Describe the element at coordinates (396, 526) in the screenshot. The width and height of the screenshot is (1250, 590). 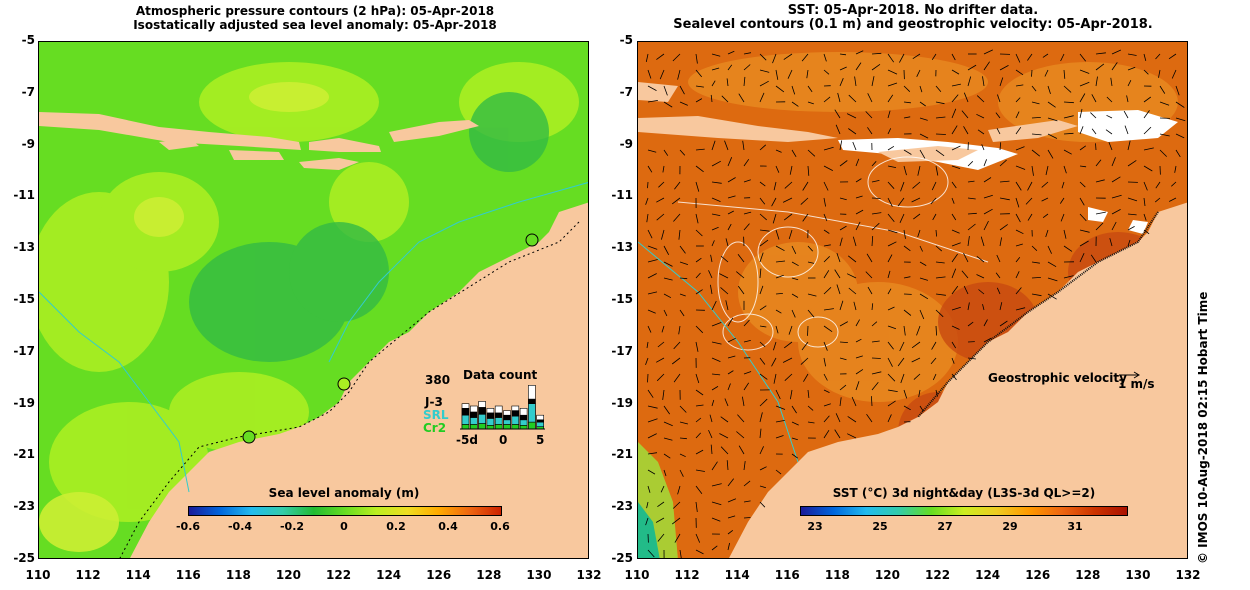
I see `colorbar-tick-label: 0.2` at that location.